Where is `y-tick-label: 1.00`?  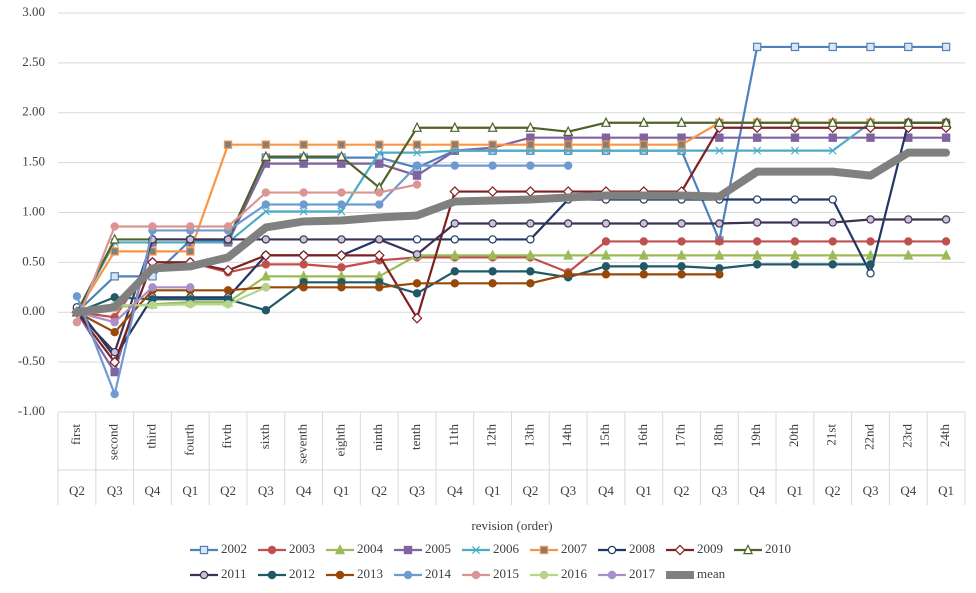
y-tick-label: 1.00 is located at coordinates (33, 210).